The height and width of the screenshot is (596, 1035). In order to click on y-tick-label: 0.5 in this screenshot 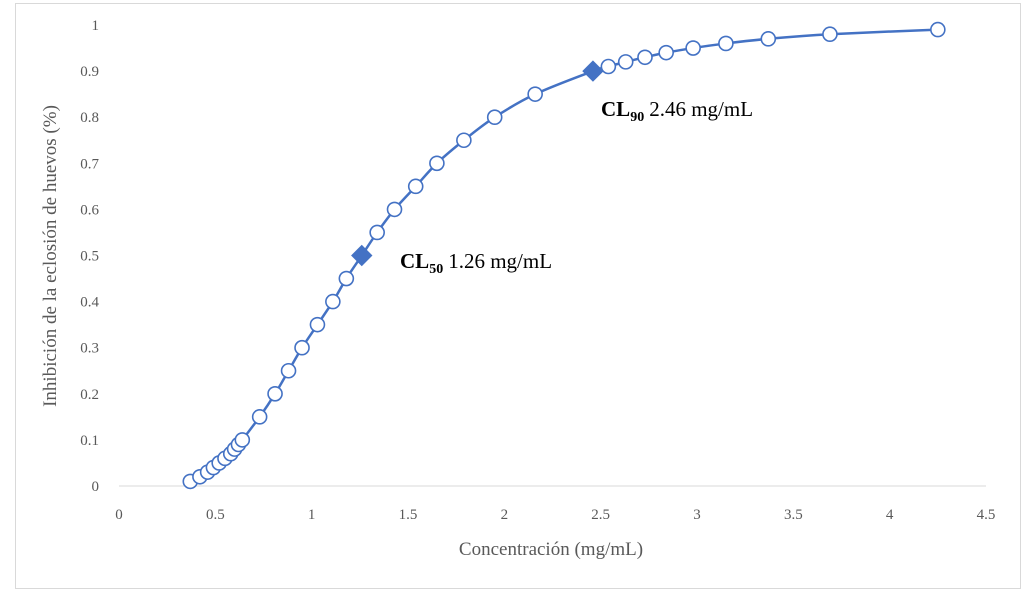, I will do `click(89, 257)`.